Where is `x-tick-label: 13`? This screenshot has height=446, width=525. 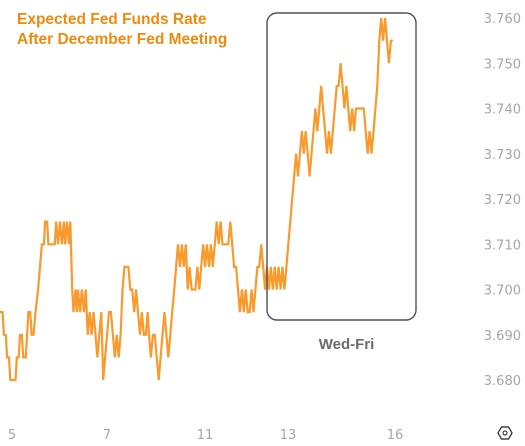
x-tick-label: 13 is located at coordinates (288, 435).